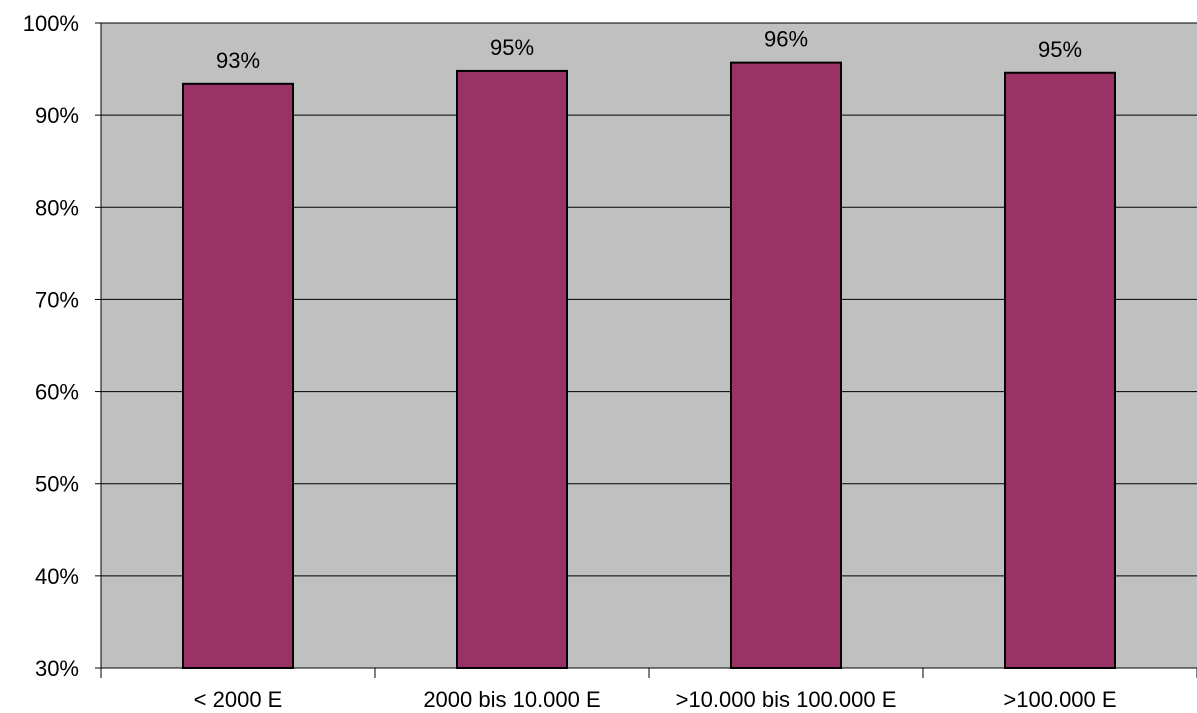 This screenshot has height=713, width=1197. Describe the element at coordinates (57, 484) in the screenshot. I see `y-tick-label: 50%` at that location.